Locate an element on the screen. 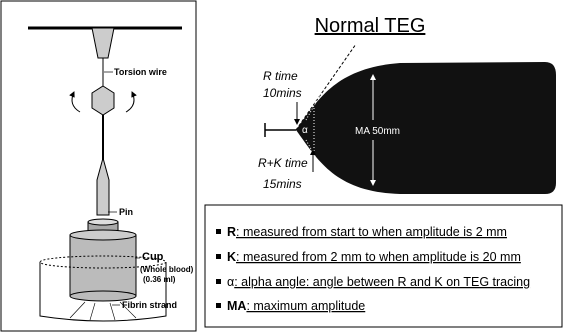 Image resolution: width=567 pixels, height=332 pixels. label: Cup is located at coordinates (153, 257).